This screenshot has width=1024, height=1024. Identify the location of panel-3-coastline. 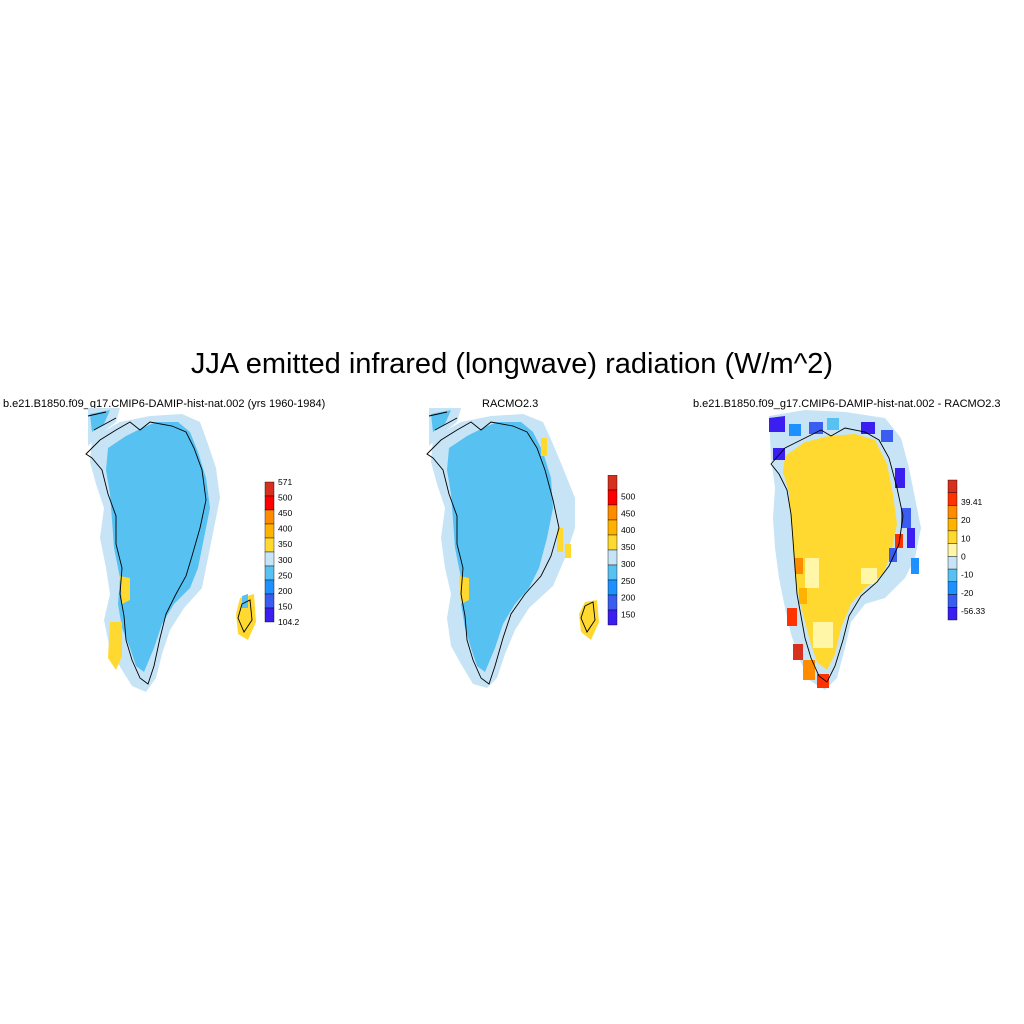
(837, 555).